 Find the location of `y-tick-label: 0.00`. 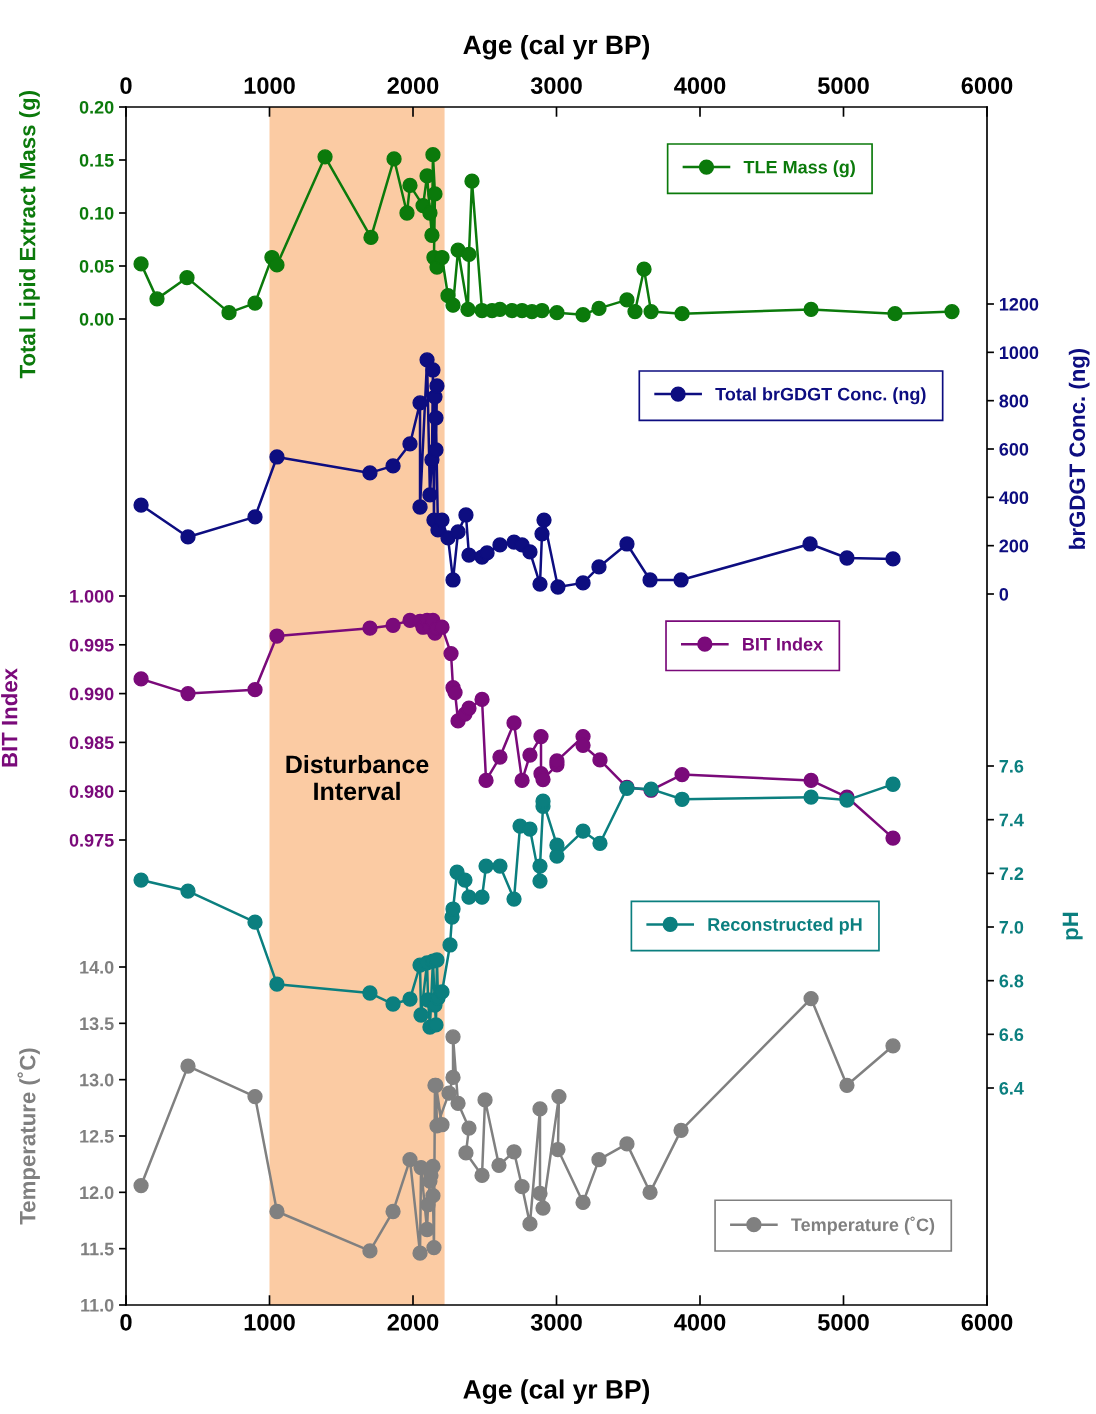

y-tick-label: 0.00 is located at coordinates (96, 319).